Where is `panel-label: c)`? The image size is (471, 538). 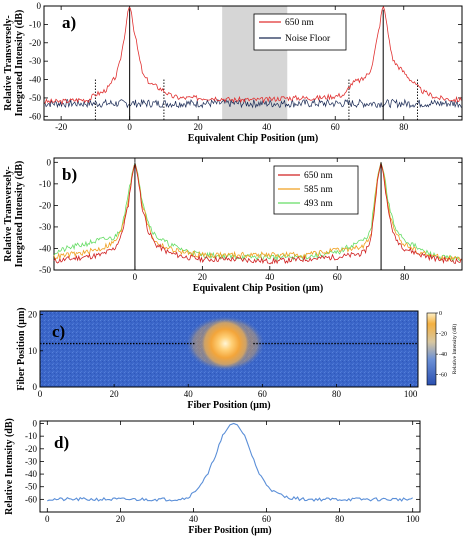
panel-label: c) is located at coordinates (58, 331).